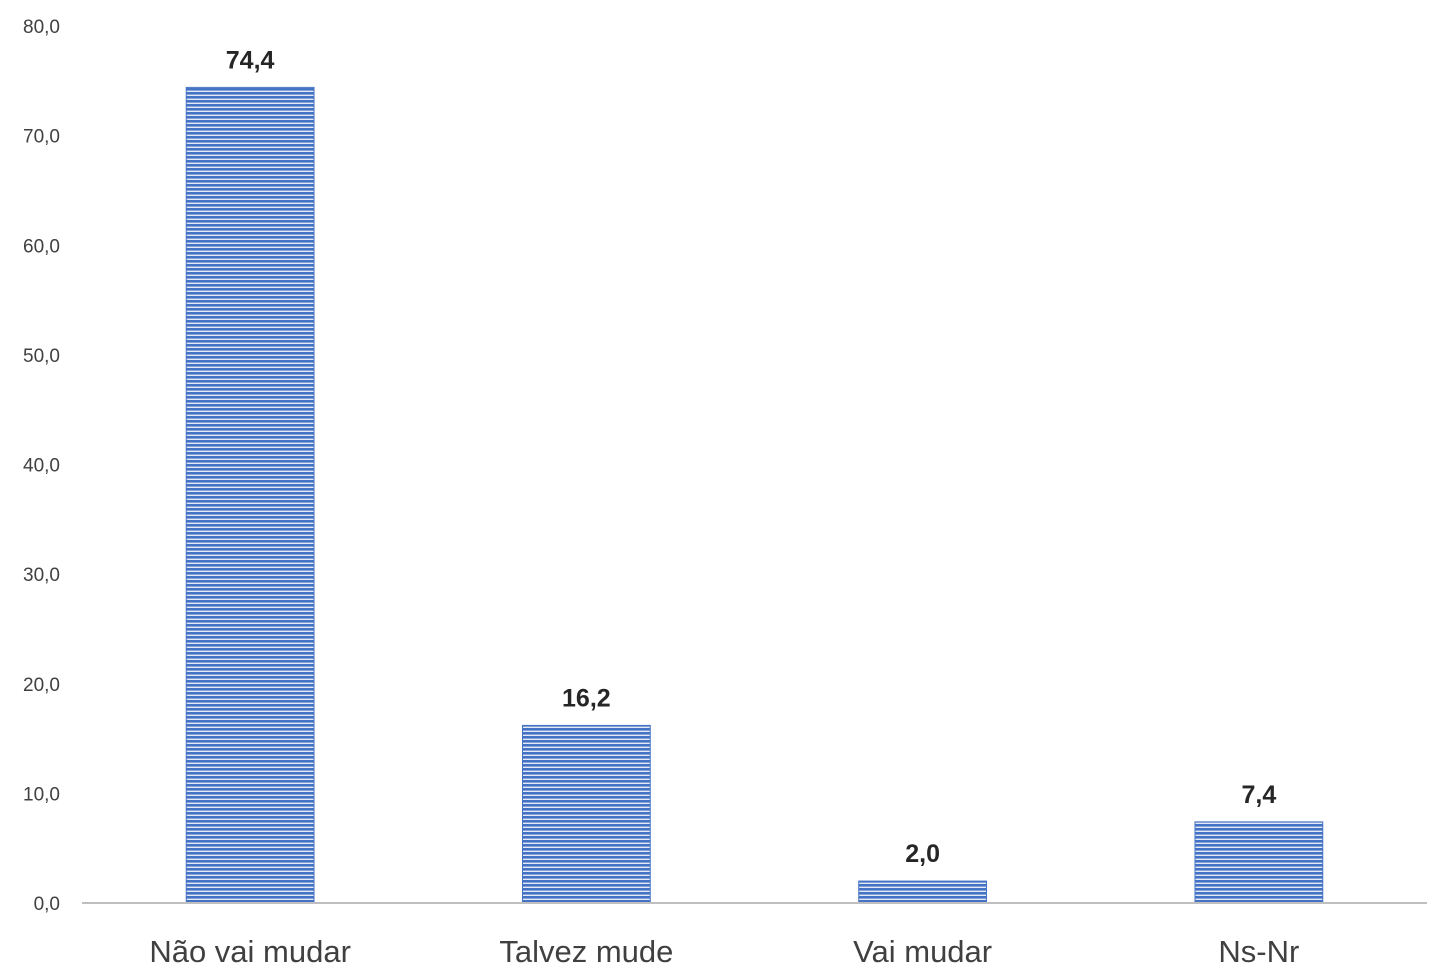 The width and height of the screenshot is (1431, 968). What do you see at coordinates (922, 854) in the screenshot?
I see `data-label: 2,0` at bounding box center [922, 854].